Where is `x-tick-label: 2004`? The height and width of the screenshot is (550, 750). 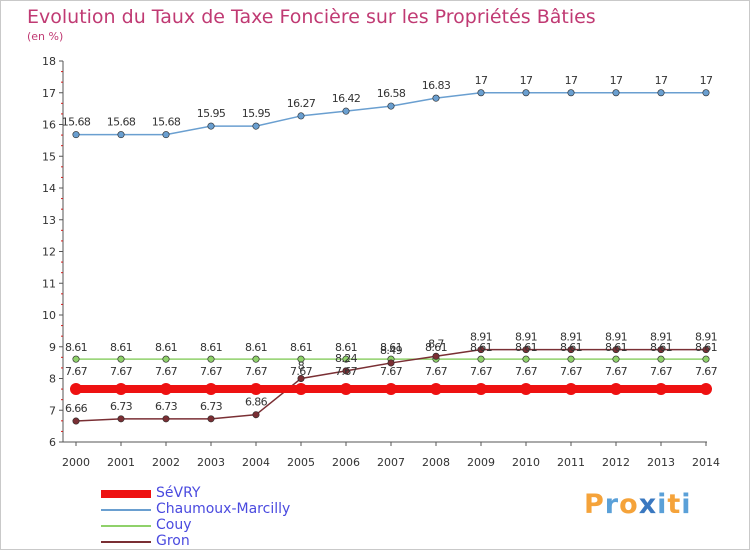
x-tick-label: 2004 is located at coordinates (256, 462).